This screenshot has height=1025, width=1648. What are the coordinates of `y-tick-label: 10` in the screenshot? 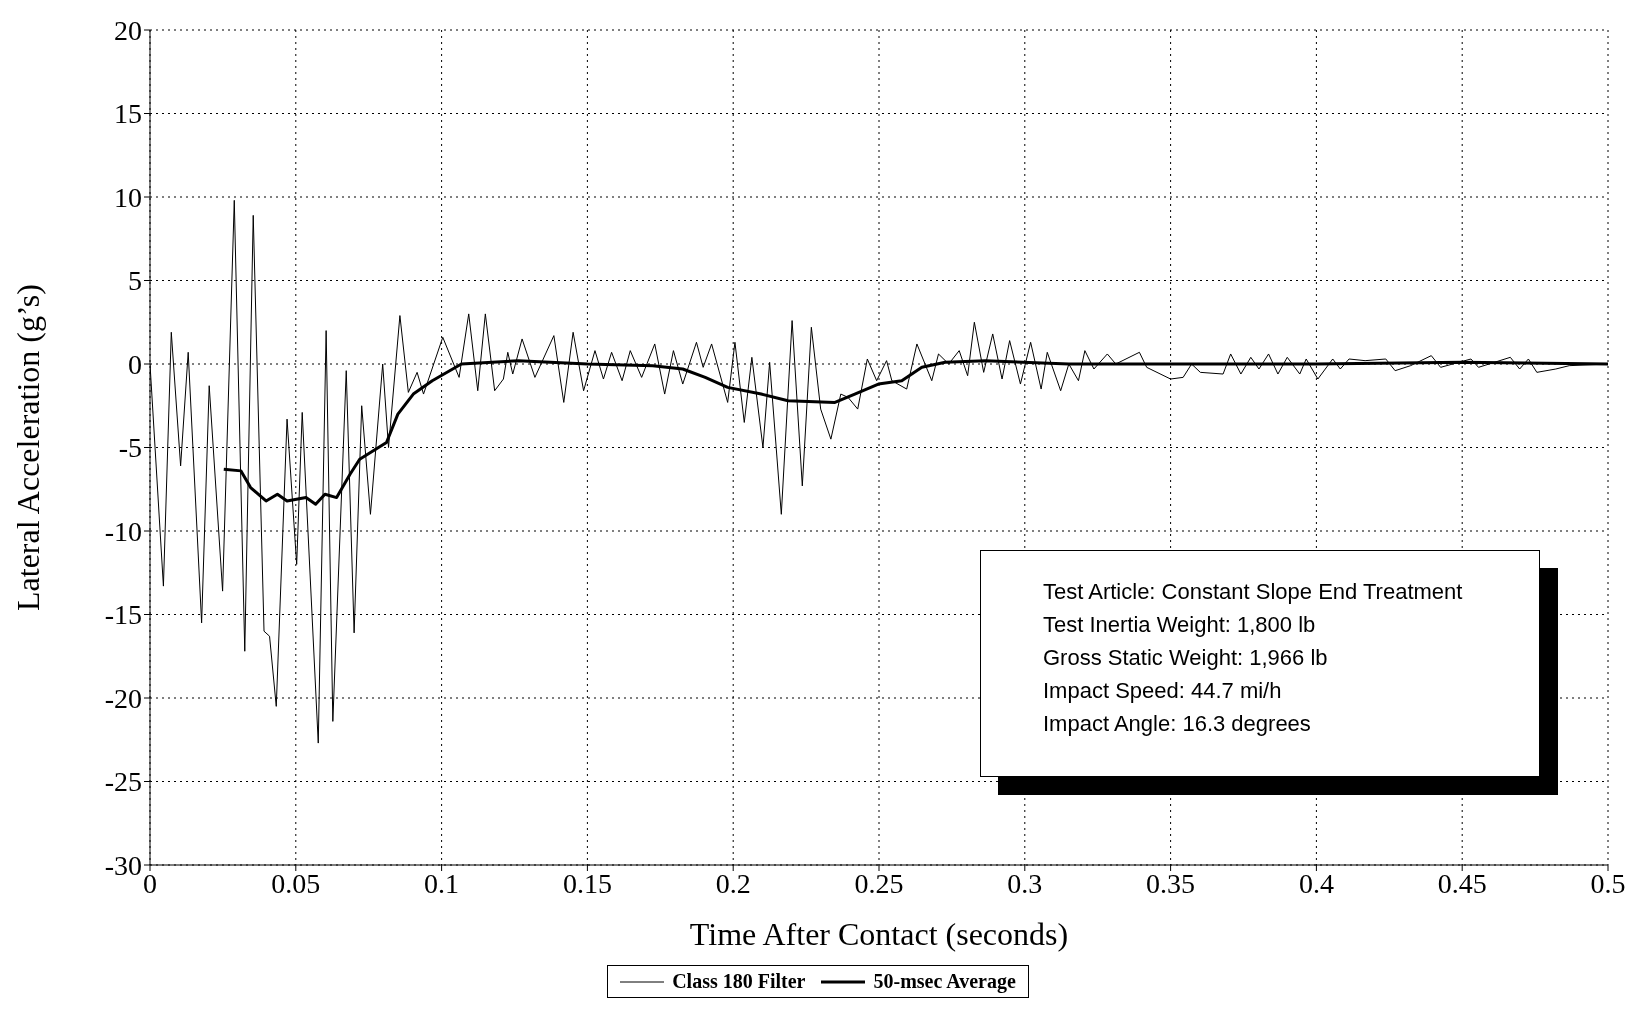 It's located at (128, 197).